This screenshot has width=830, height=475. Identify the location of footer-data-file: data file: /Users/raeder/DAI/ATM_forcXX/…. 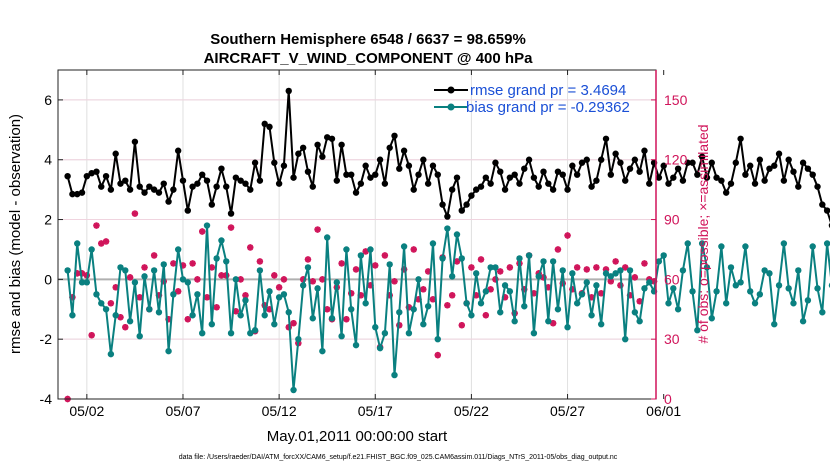
(398, 457).